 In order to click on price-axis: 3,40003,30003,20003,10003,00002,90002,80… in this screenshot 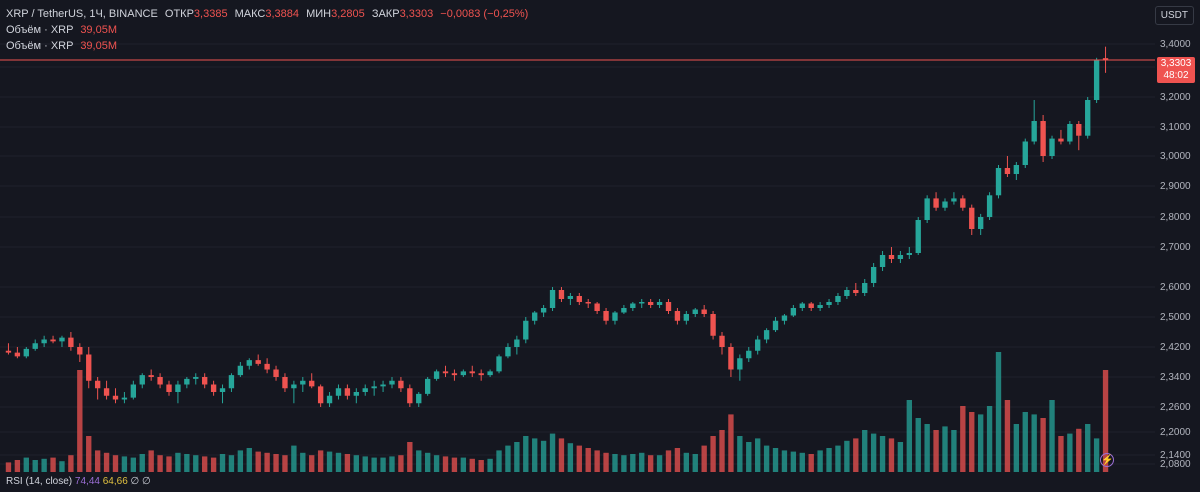, I will do `click(1175, 254)`.